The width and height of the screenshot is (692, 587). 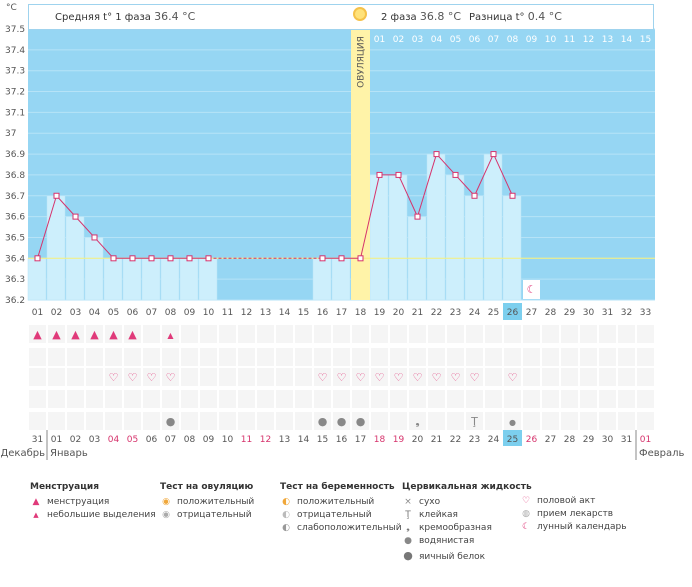 What do you see at coordinates (607, 313) in the screenshot?
I see `cycle-day-label: 31` at bounding box center [607, 313].